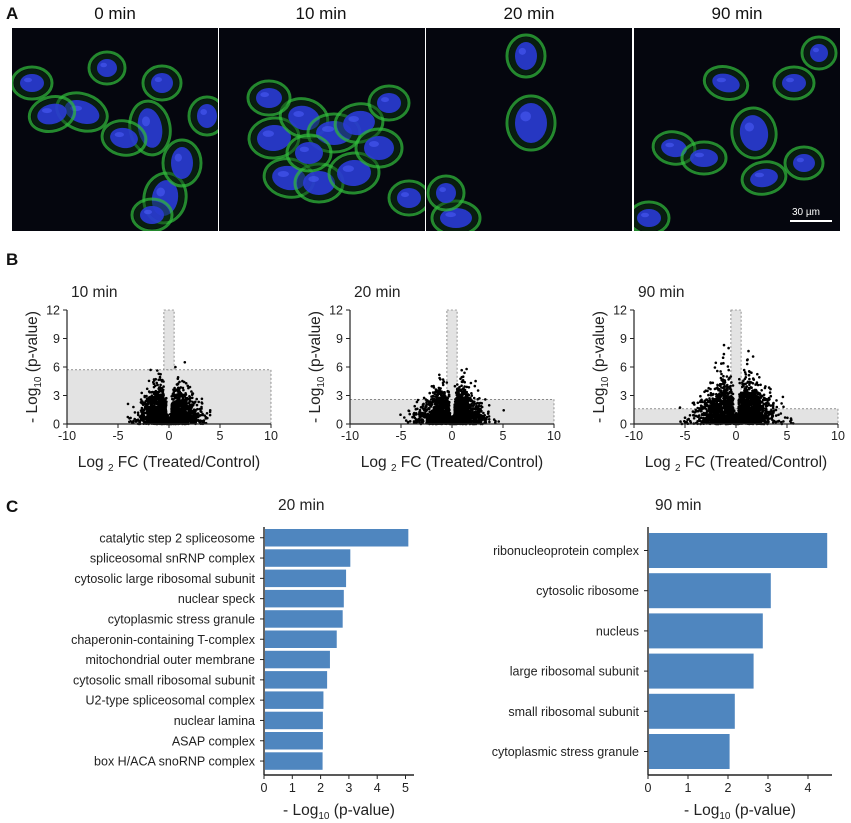  Describe the element at coordinates (811, 221) in the screenshot. I see `scale-bar` at that location.